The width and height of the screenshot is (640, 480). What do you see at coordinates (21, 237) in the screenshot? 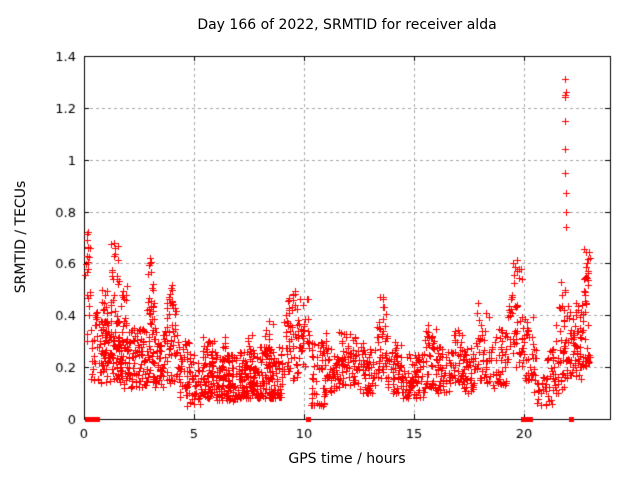
I see `y-axis-label: SRMTID / TECUs` at bounding box center [21, 237].